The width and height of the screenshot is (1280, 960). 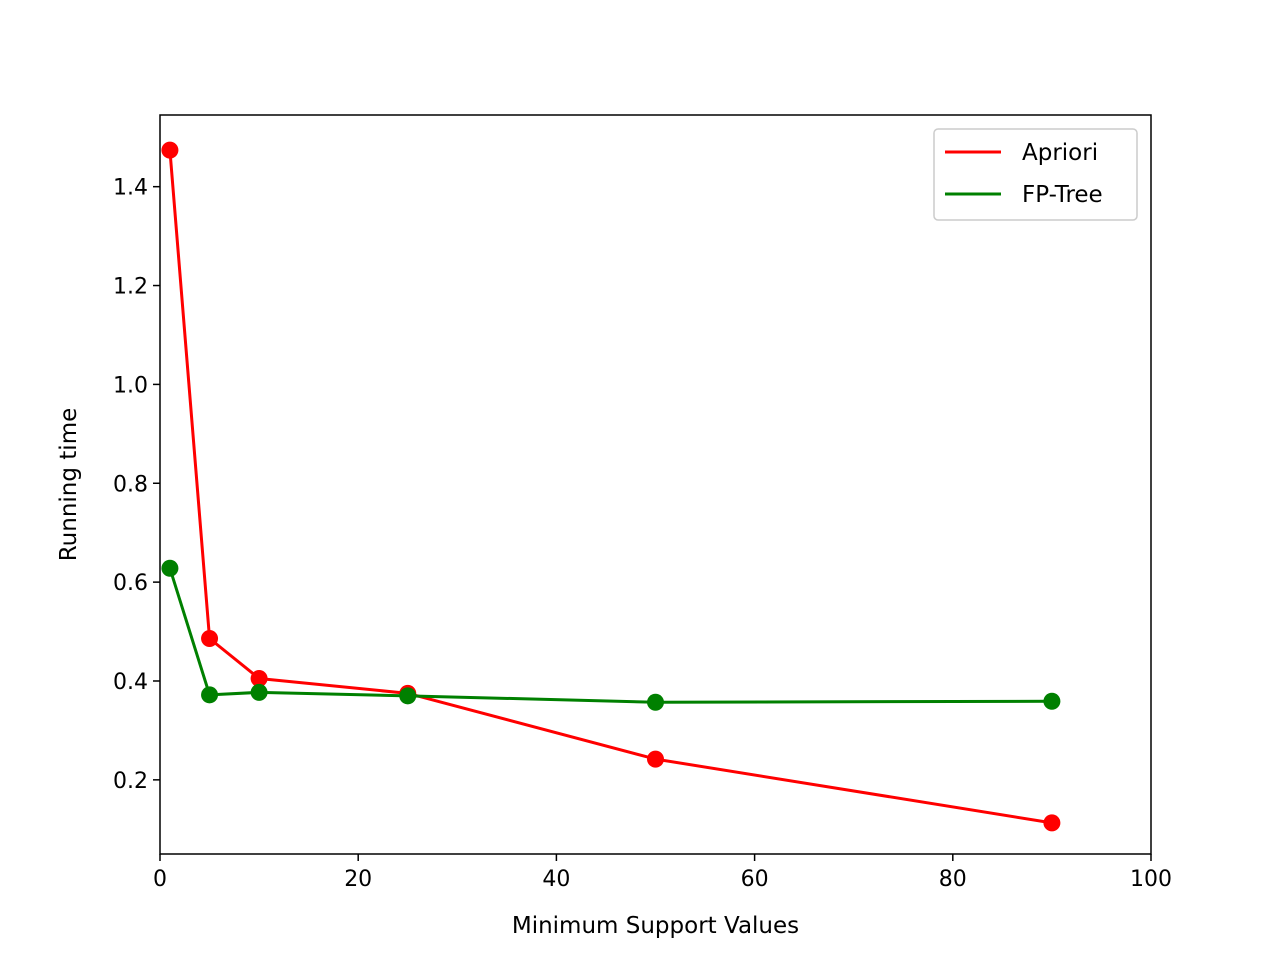 What do you see at coordinates (953, 879) in the screenshot?
I see `x-tick-label: 80` at bounding box center [953, 879].